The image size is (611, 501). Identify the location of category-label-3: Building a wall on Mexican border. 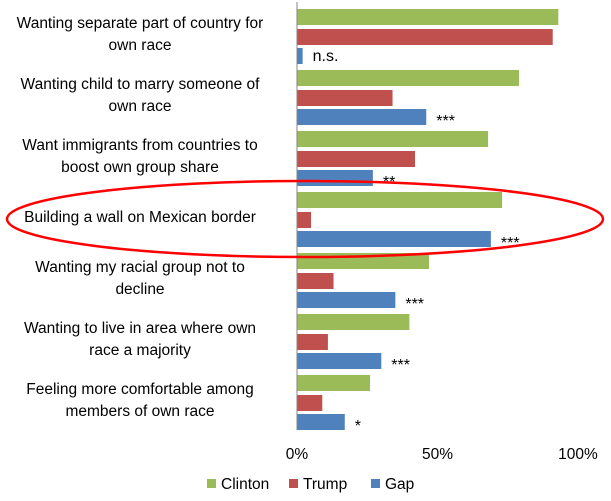
(140, 217).